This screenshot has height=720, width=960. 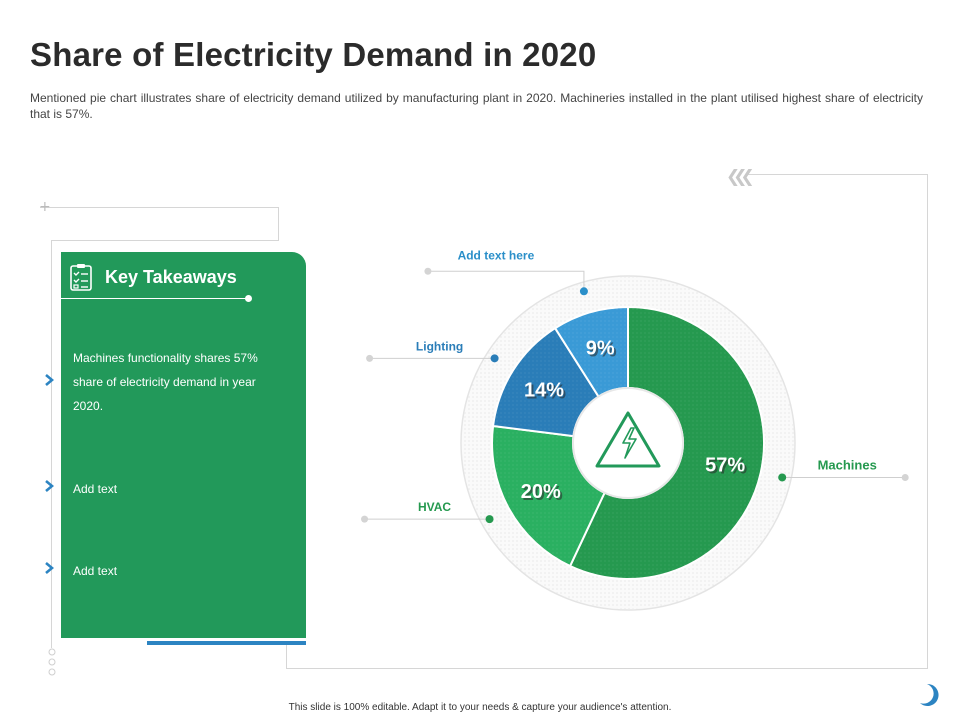 I want to click on key-takeaways-heading: Key Takeaways, so click(x=171, y=277).